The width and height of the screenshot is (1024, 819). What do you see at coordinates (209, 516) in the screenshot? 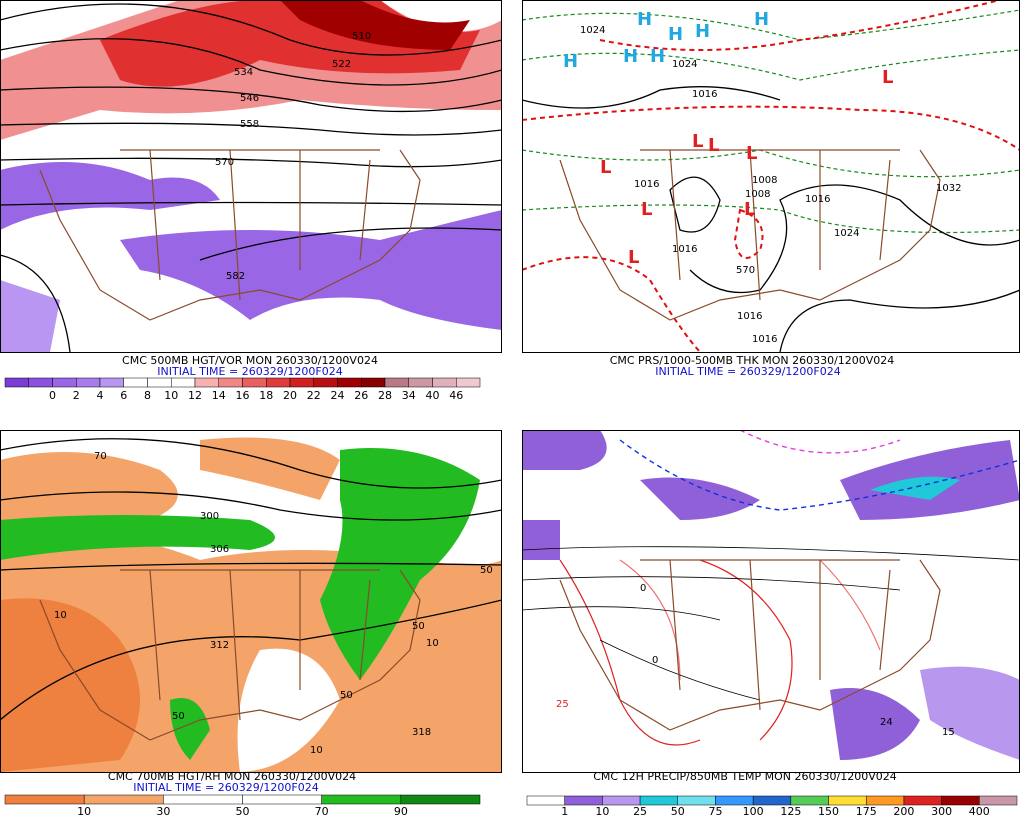
I see `contour-label: 300` at bounding box center [209, 516].